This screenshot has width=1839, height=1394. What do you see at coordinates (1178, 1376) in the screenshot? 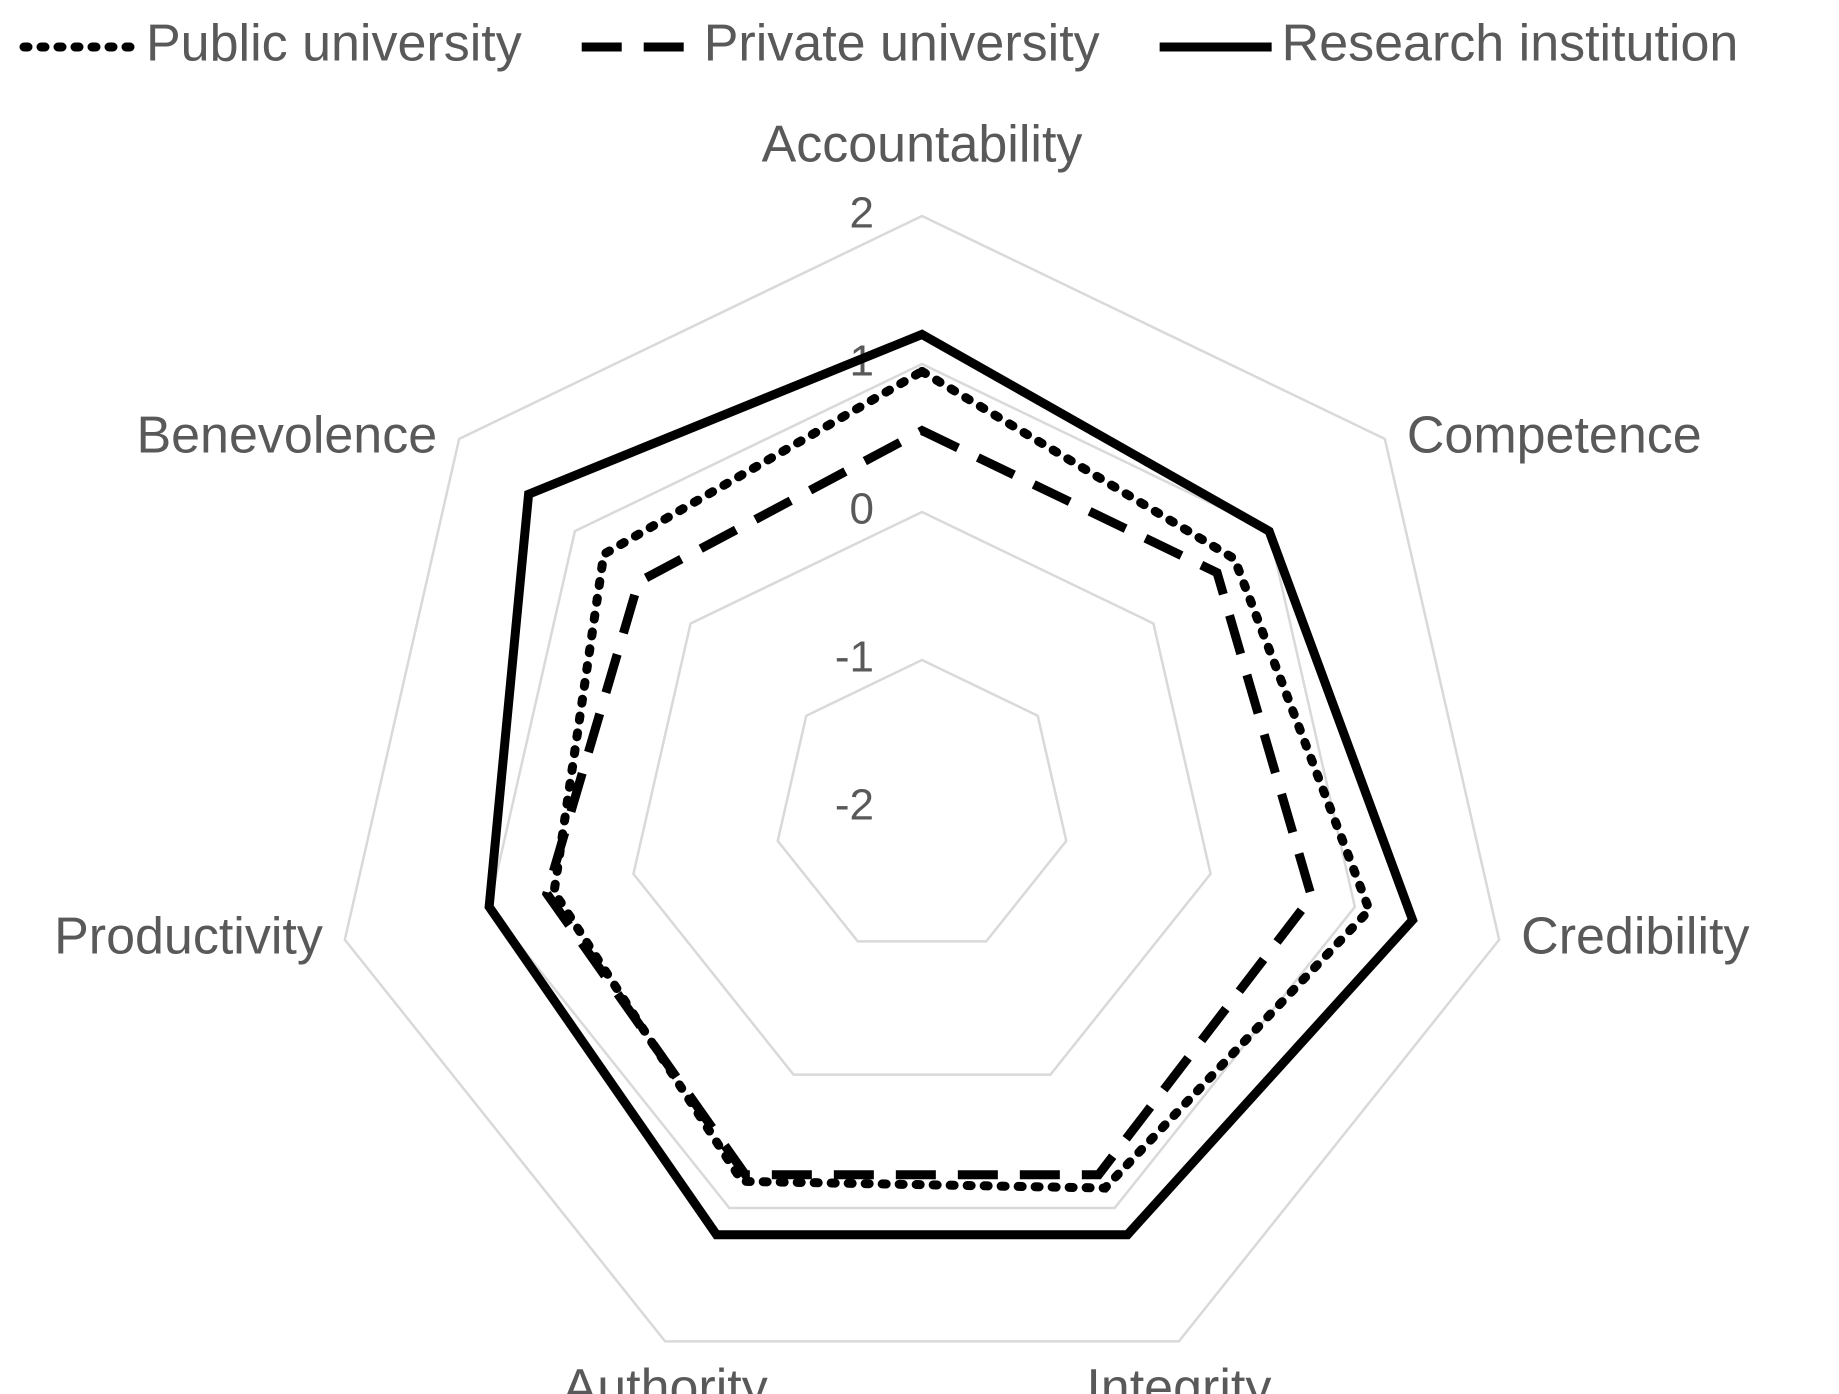
I see `category-label: Integrity` at bounding box center [1178, 1376].